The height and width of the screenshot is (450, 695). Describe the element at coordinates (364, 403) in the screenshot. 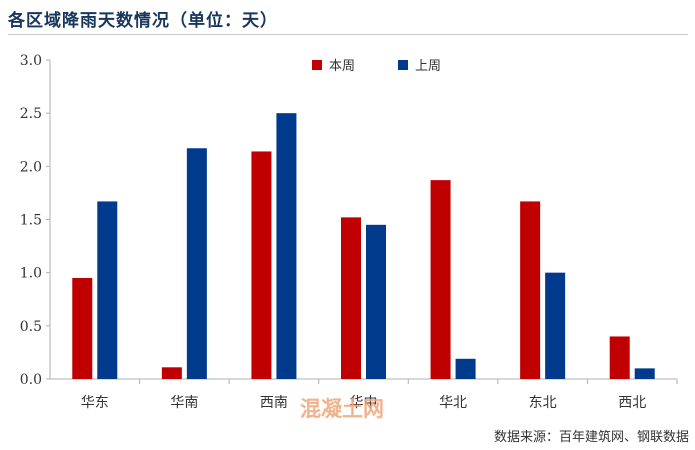

I see `x-tick-label: 华中` at that location.